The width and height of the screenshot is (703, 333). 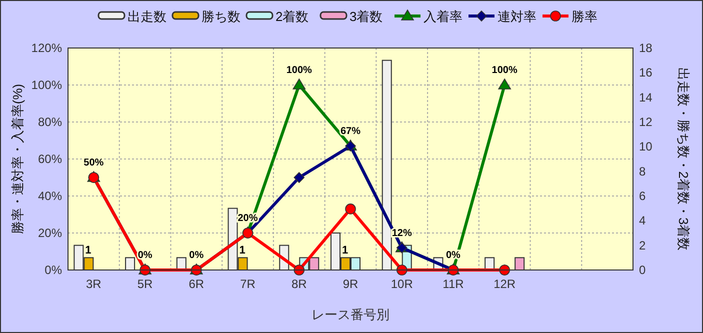 What do you see at coordinates (402, 284) in the screenshot?
I see `x-tick-label: 10R` at bounding box center [402, 284].